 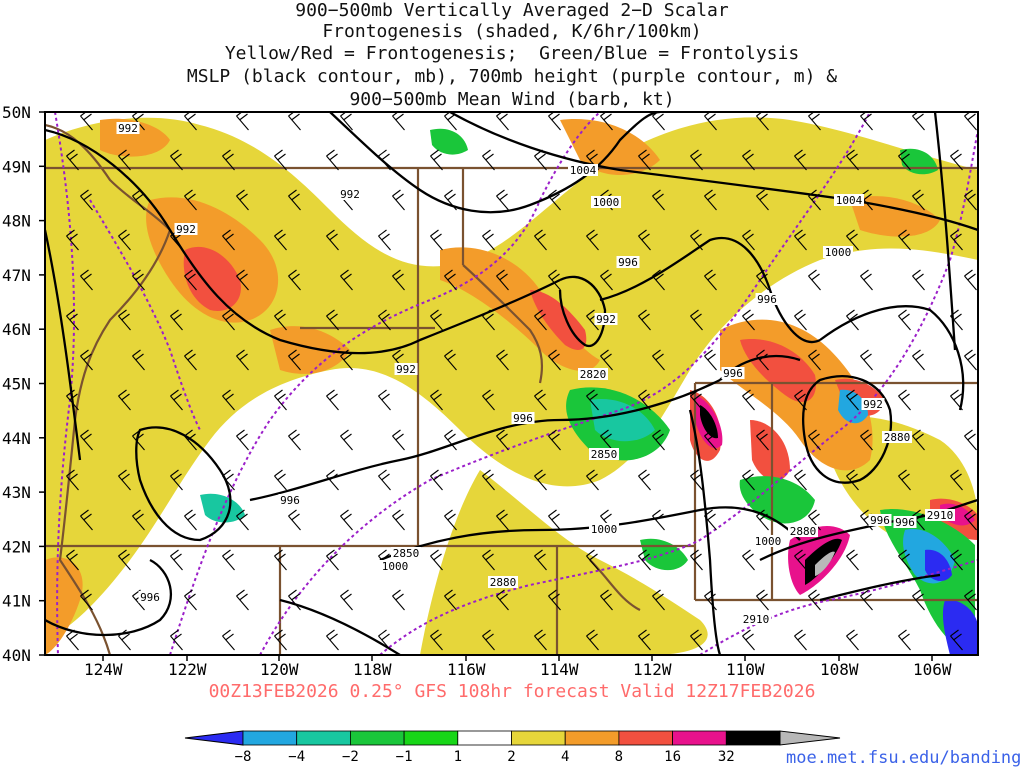 What do you see at coordinates (16, 275) in the screenshot?
I see `latitude-tick-label: 47N` at bounding box center [16, 275].